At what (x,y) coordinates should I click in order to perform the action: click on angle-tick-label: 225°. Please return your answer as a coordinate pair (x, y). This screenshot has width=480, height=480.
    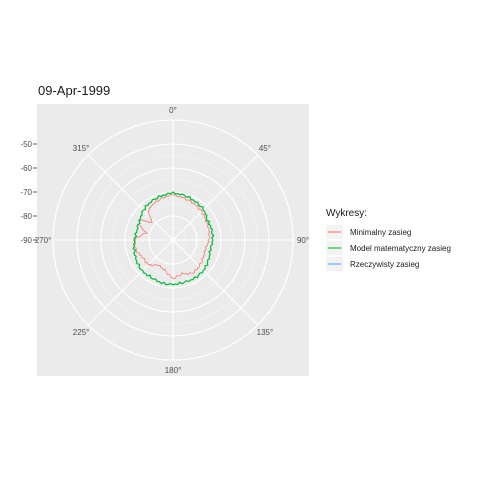
    Looking at the image, I should click on (81, 332).